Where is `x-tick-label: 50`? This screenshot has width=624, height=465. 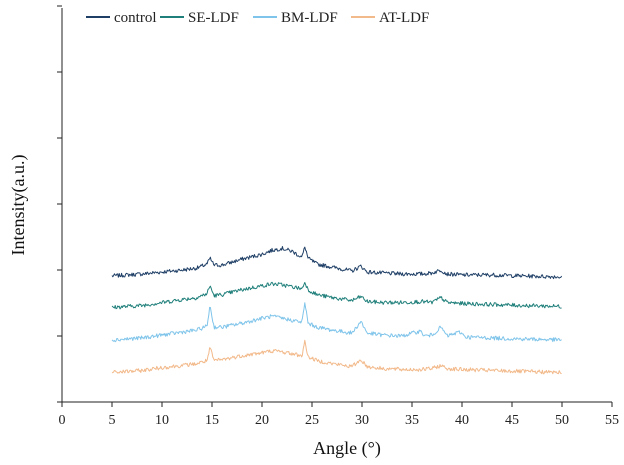 x-tick-label: 50 is located at coordinates (562, 420).